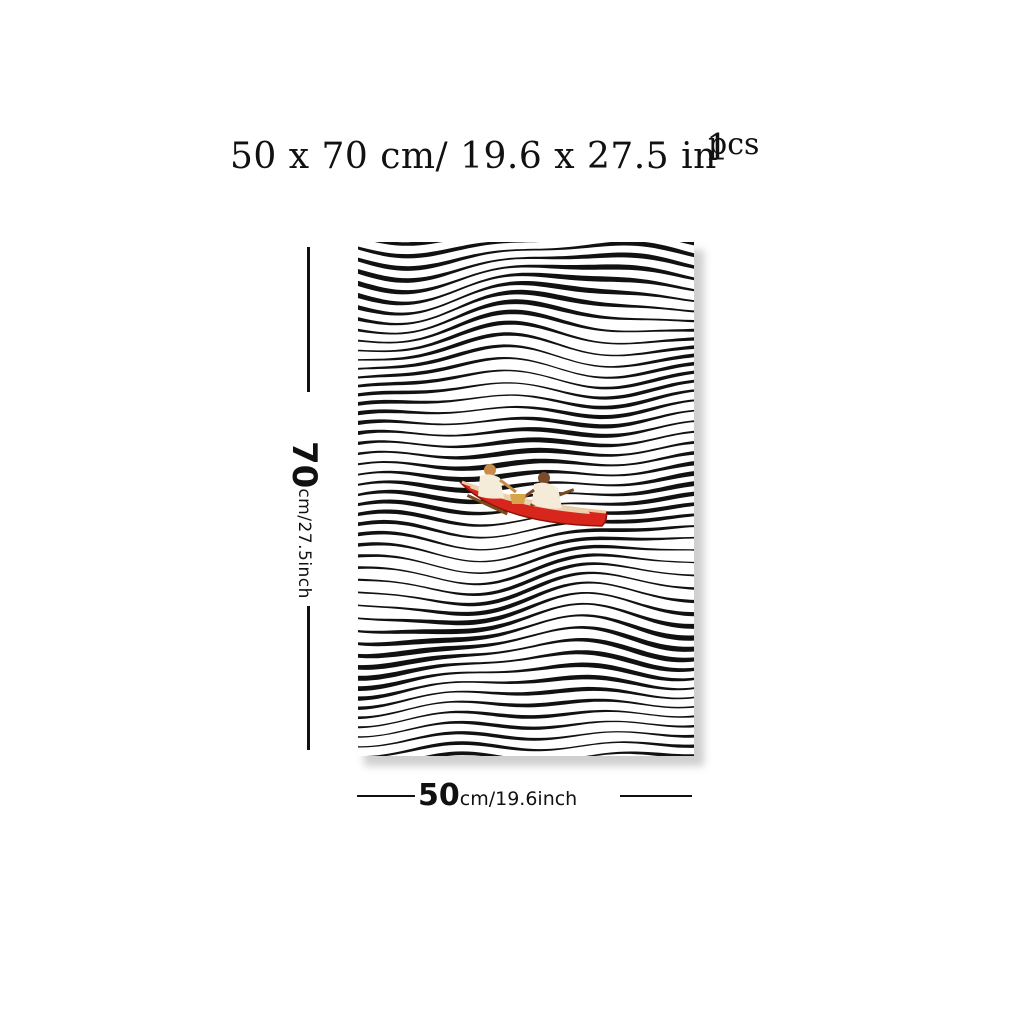 Image resolution: width=1024 pixels, height=1024 pixels. What do you see at coordinates (386, 796) in the screenshot?
I see `width-dimension-line-left` at bounding box center [386, 796].